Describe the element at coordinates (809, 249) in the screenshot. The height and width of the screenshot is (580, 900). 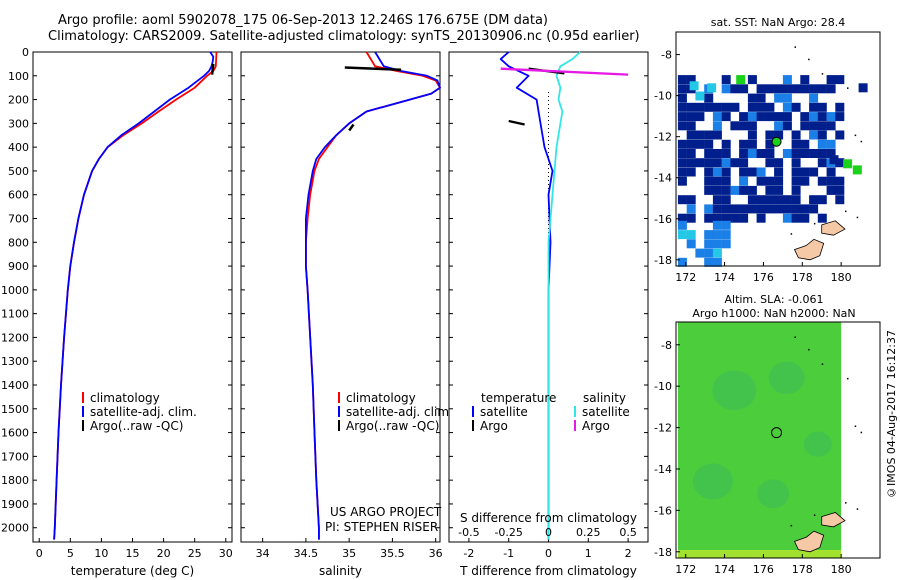
I see `sst-island` at that location.